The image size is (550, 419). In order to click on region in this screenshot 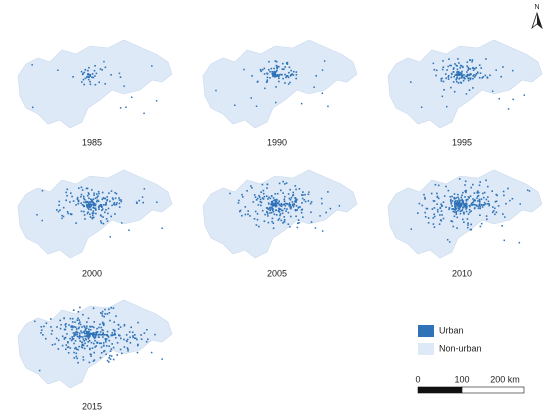, I will do `click(280, 84)`.